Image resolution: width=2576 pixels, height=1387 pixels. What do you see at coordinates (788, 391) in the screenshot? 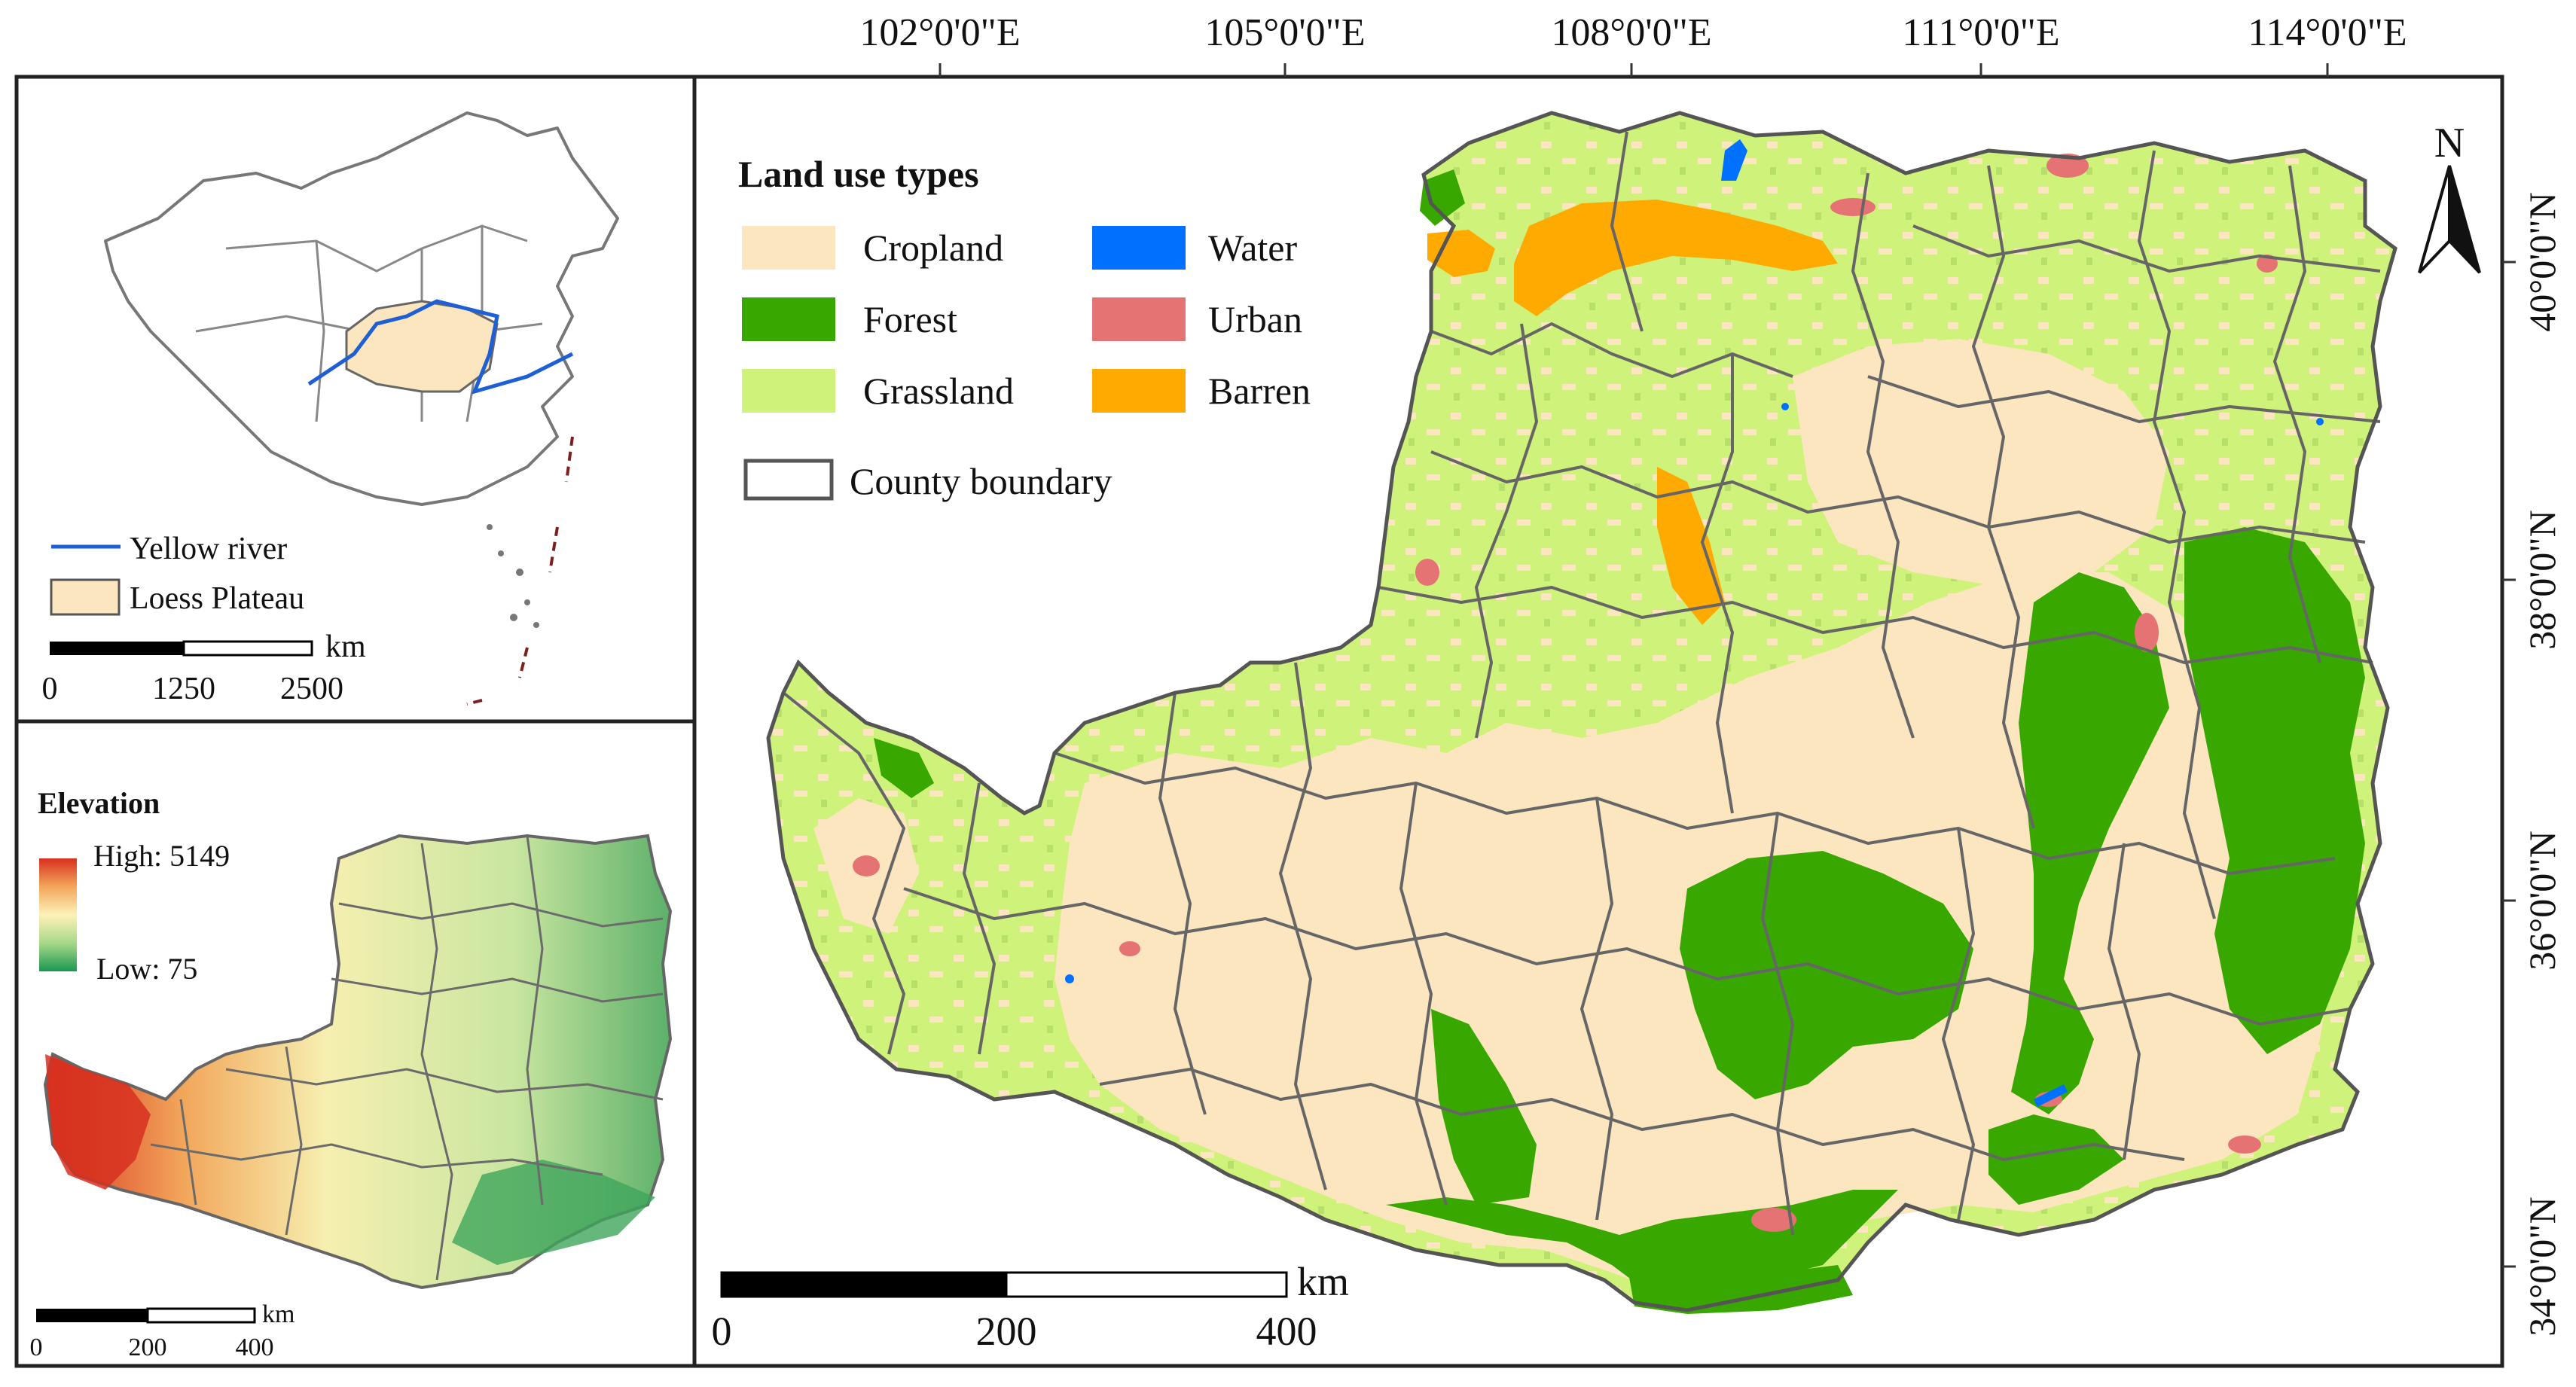
I see `legend-swatch-grassland` at bounding box center [788, 391].